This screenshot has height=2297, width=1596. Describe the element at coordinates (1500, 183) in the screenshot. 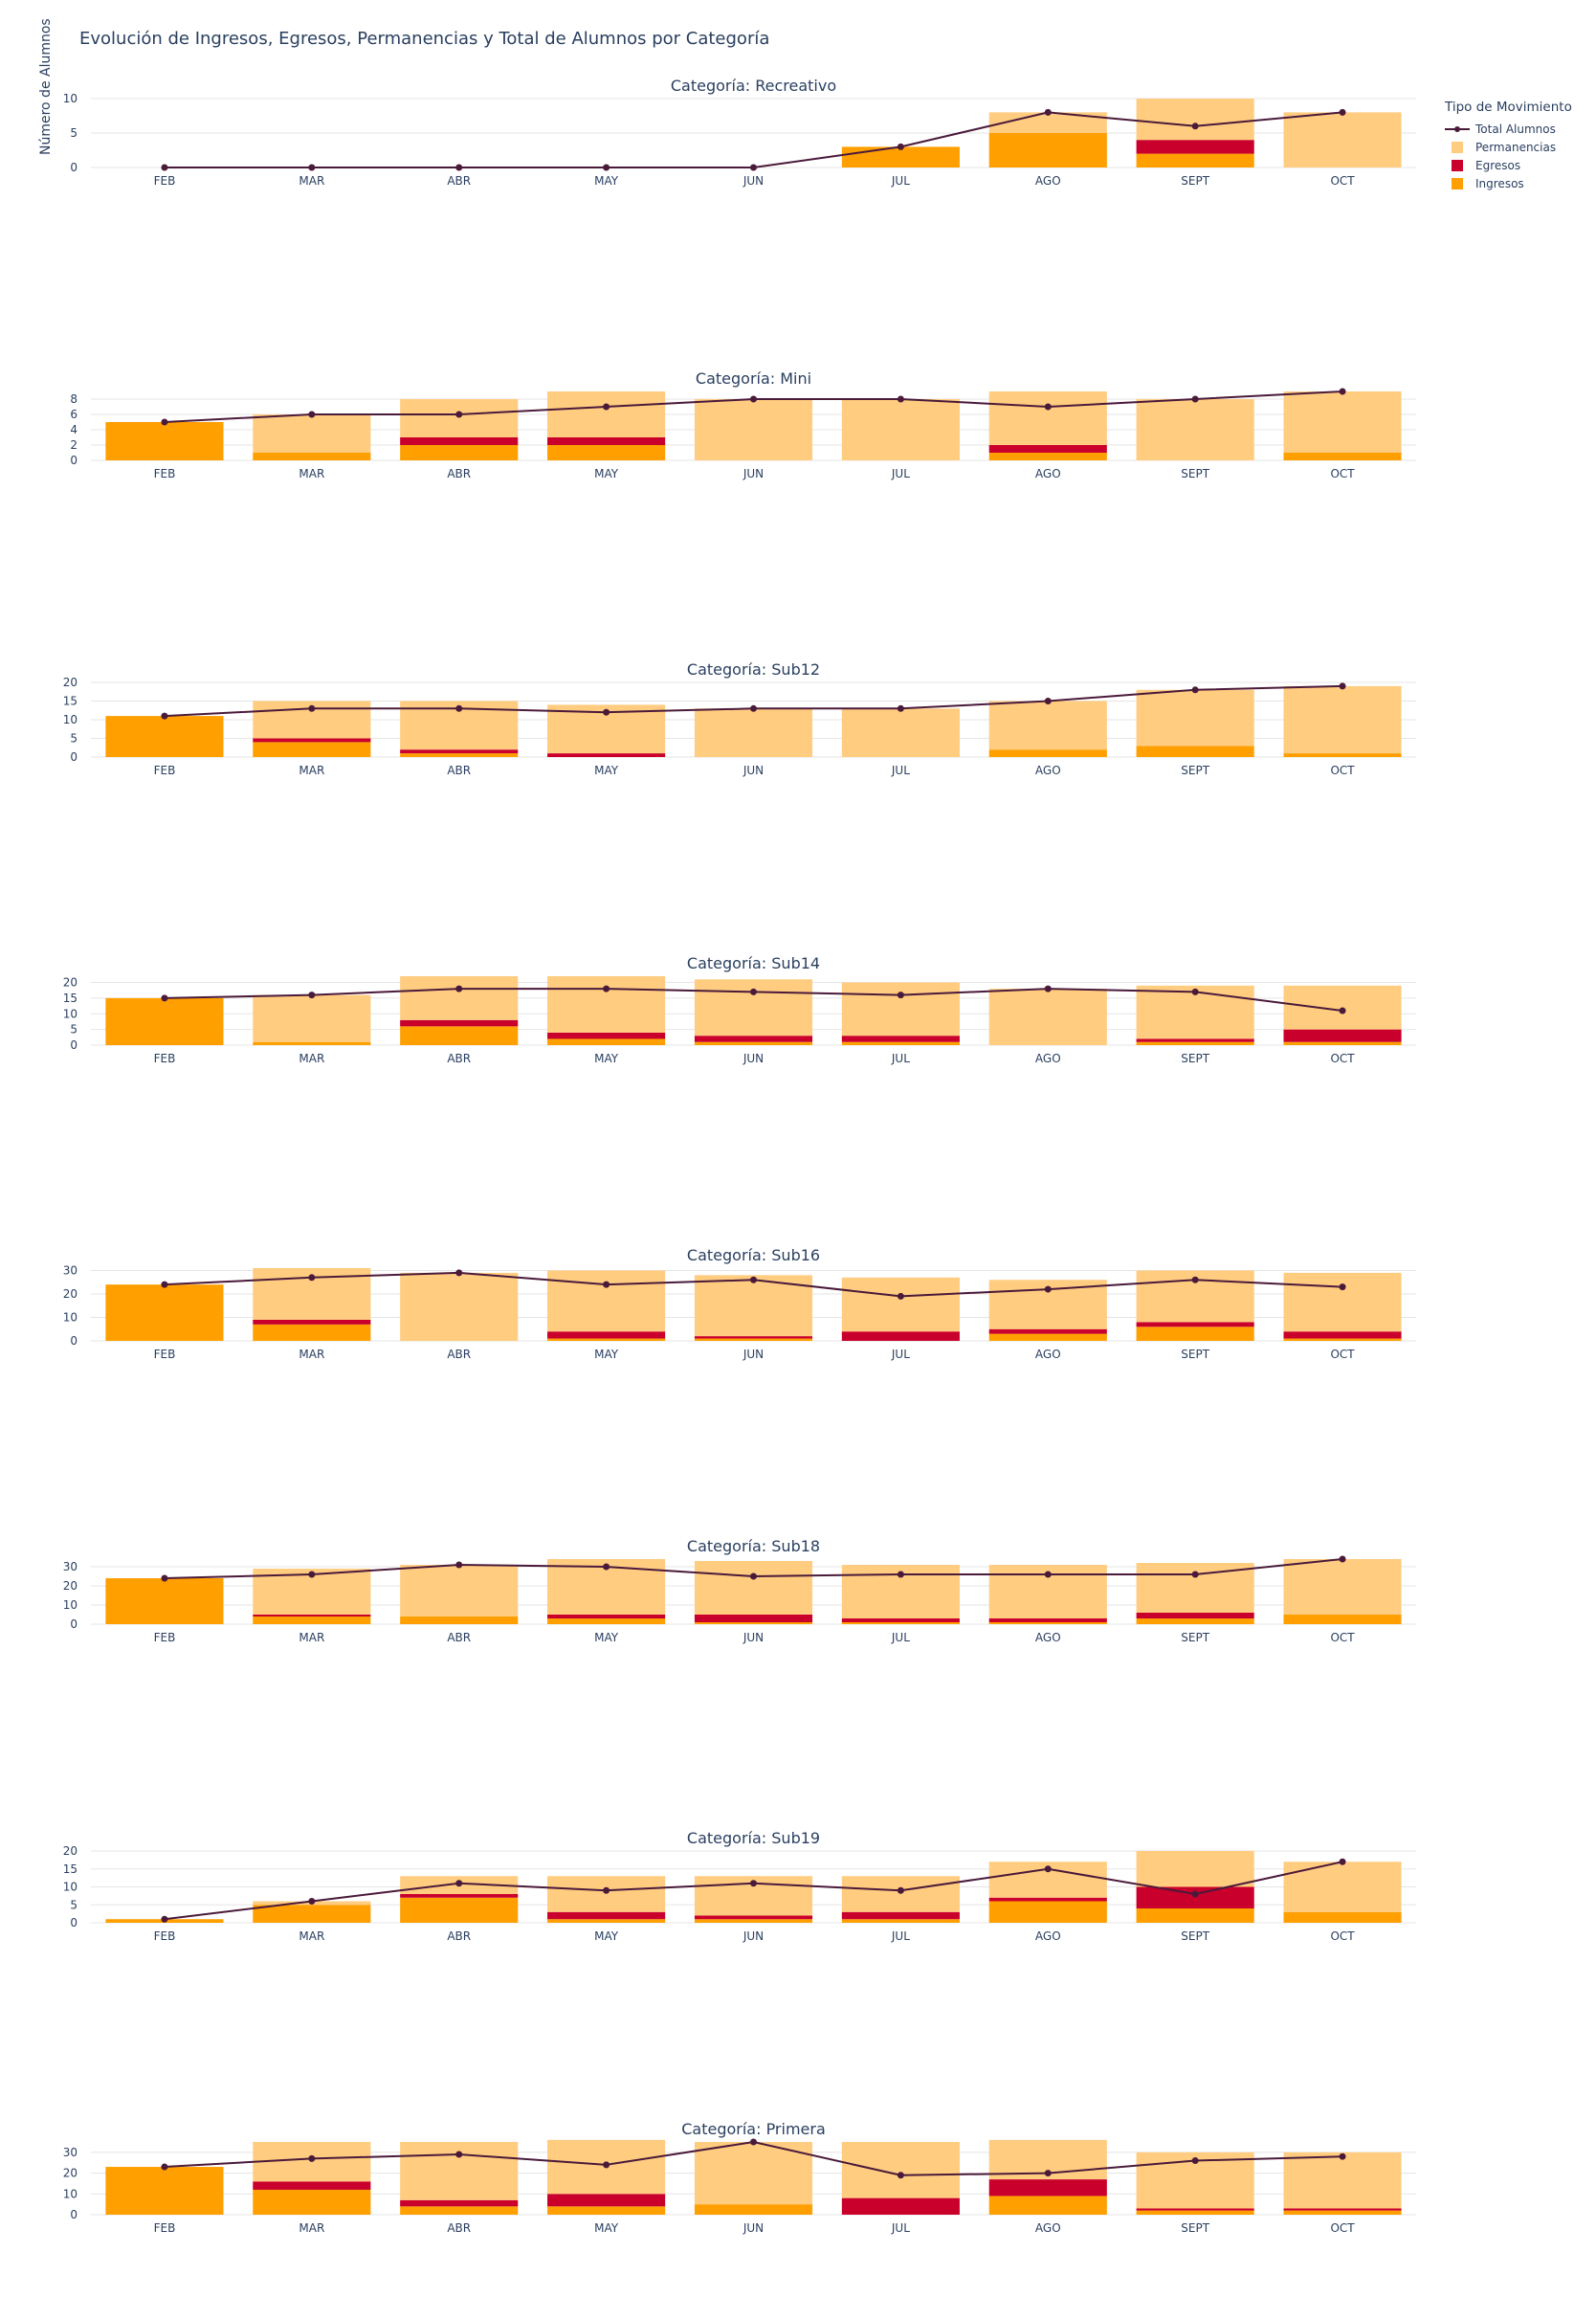

I see `legend-label: Ingresos` at that location.